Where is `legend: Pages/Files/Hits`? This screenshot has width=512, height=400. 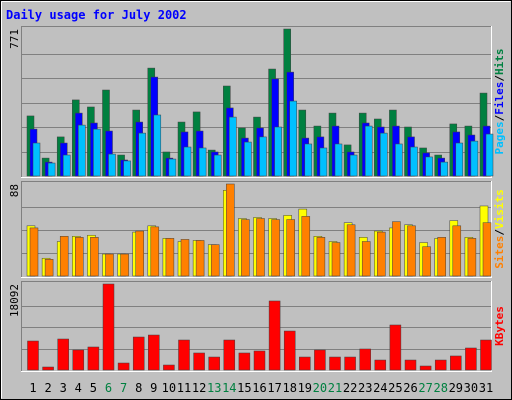 legend: Pages/Files/Hits is located at coordinates (499, 102).